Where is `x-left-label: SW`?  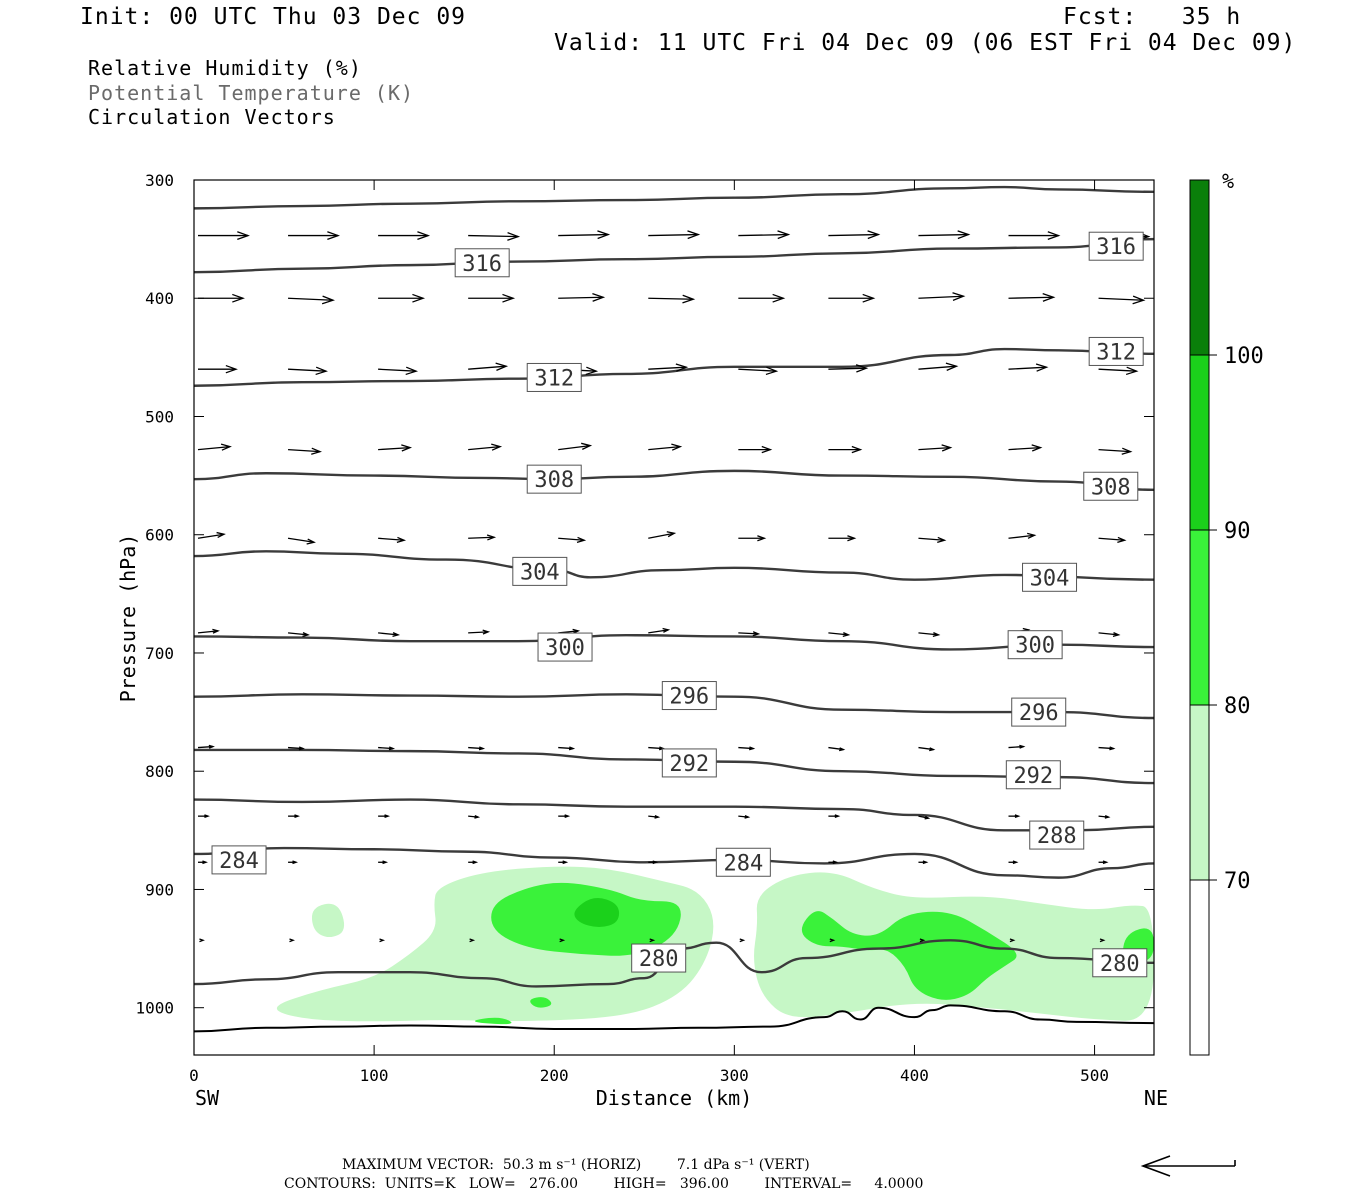 x-left-label: SW is located at coordinates (207, 1098).